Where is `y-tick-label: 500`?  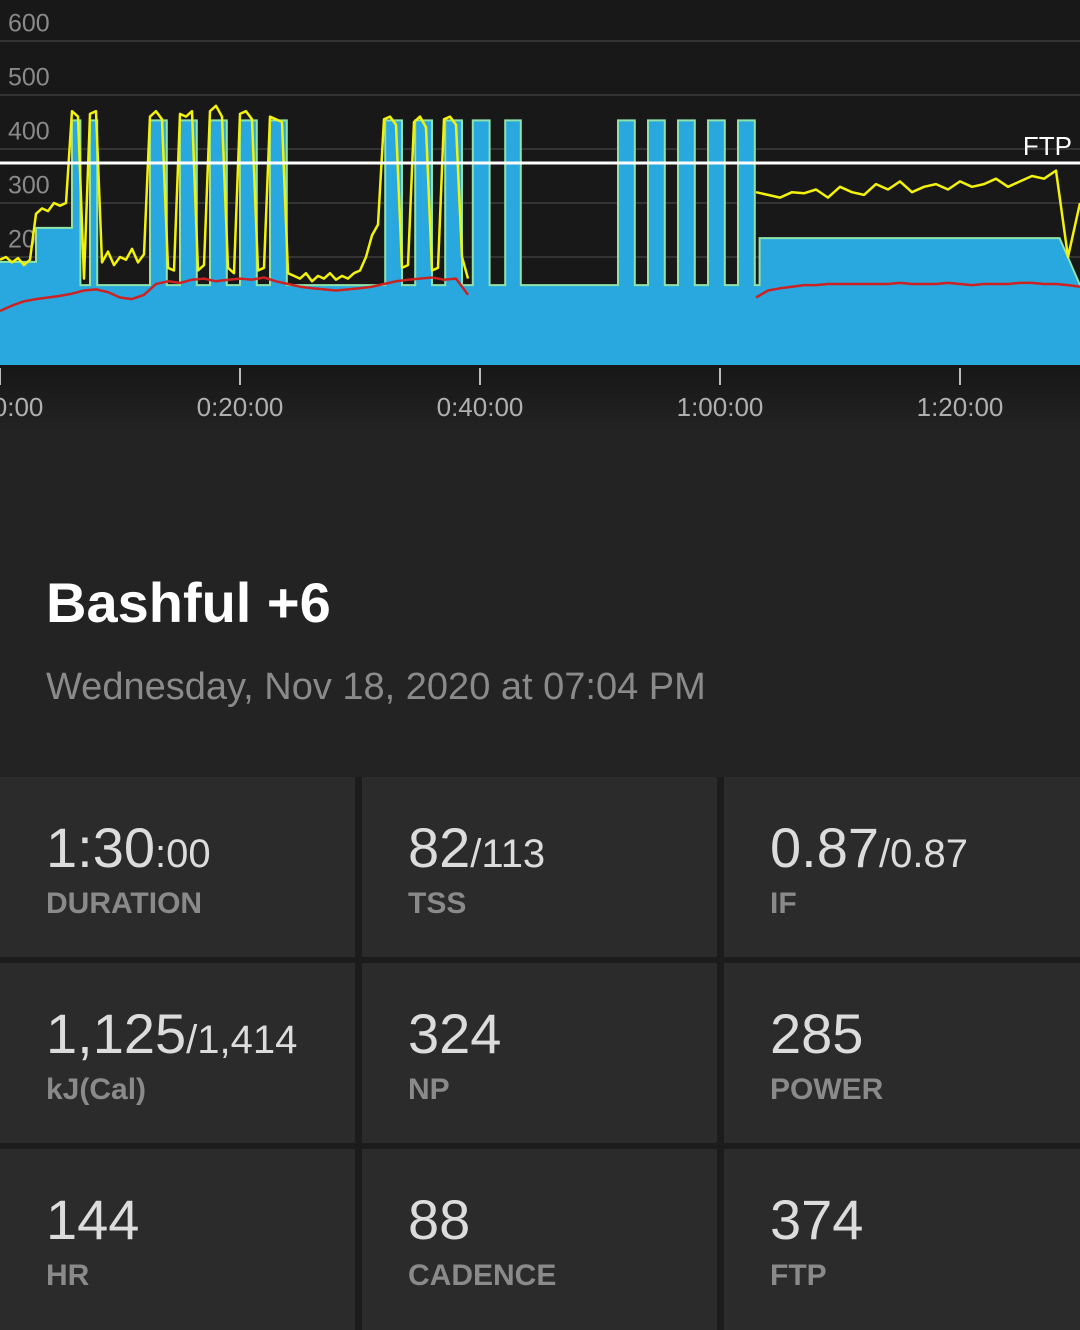
y-tick-label: 500 is located at coordinates (29, 78).